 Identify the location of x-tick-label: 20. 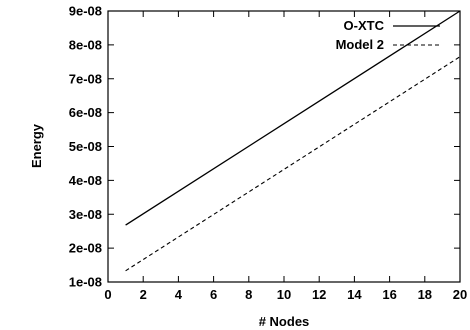
(460, 294).